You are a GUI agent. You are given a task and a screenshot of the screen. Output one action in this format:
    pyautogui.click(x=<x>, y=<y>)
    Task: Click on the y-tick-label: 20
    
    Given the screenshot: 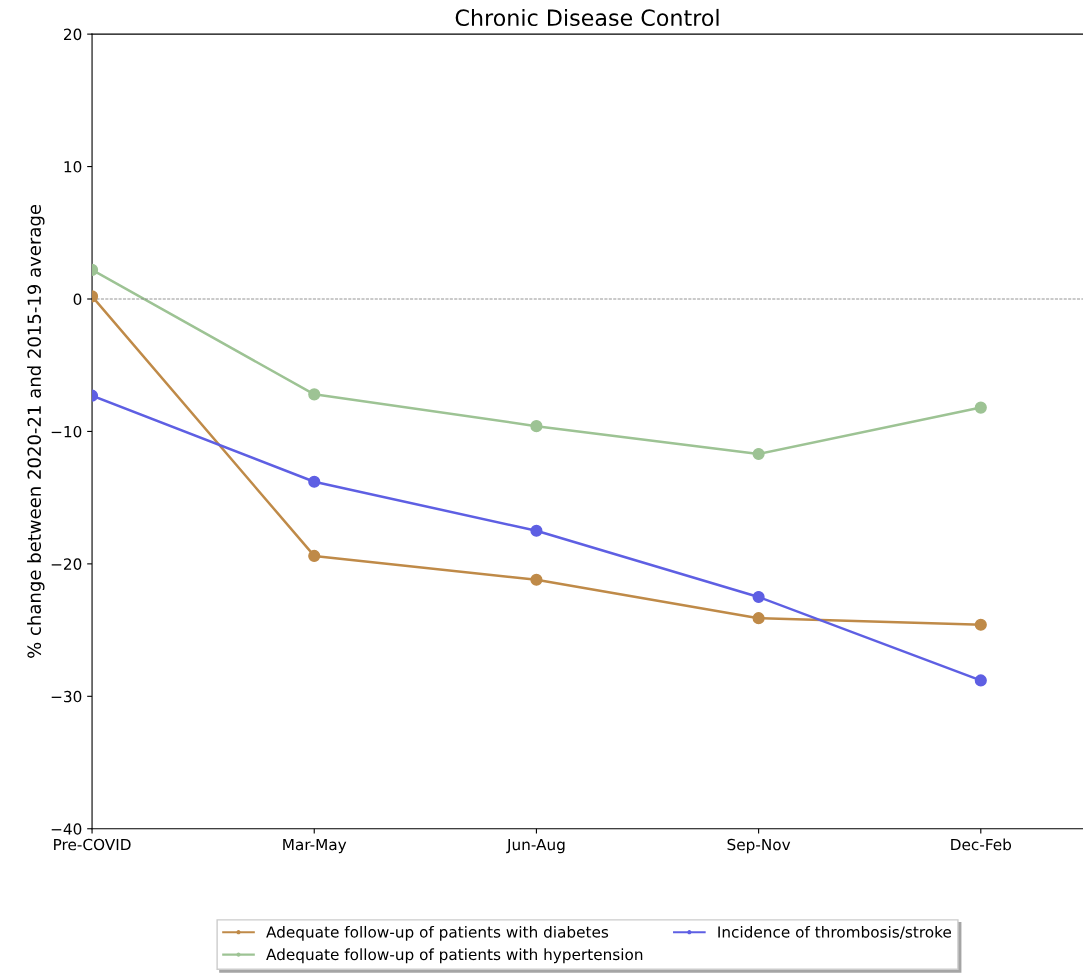 What is the action you would take?
    pyautogui.click(x=73, y=34)
    